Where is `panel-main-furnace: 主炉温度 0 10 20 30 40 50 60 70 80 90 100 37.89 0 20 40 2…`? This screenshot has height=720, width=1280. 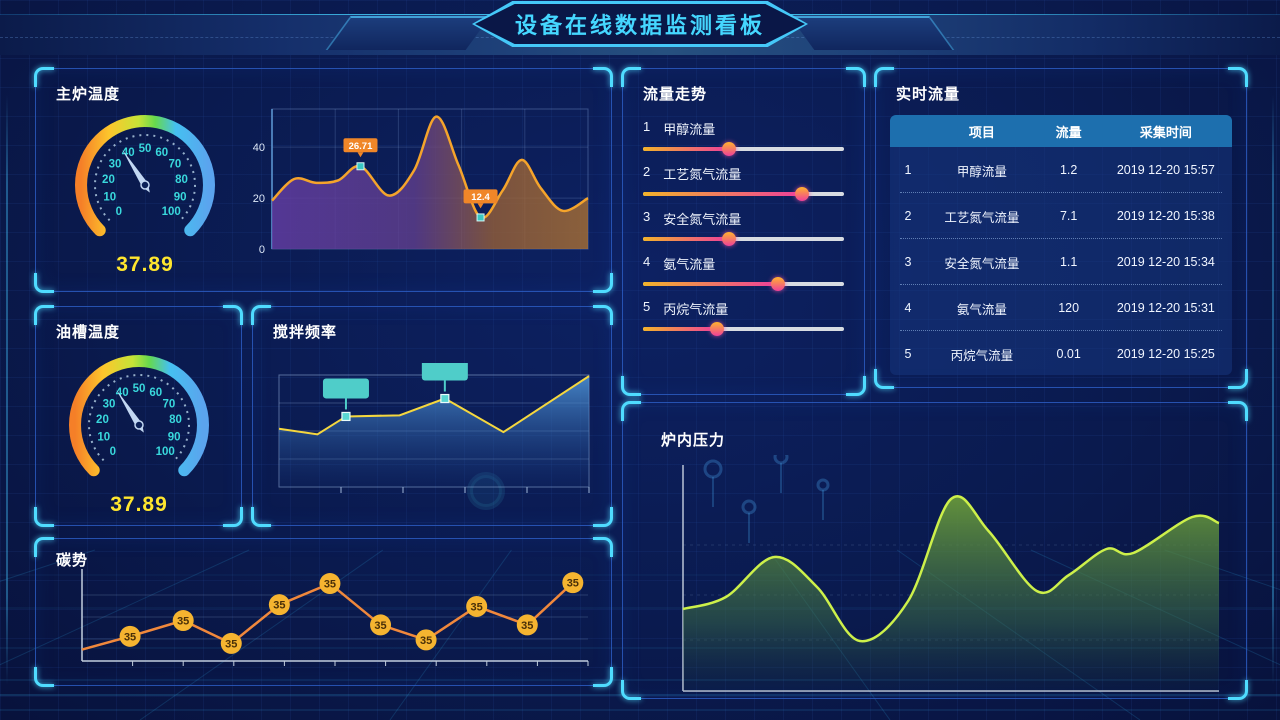 panel-main-furnace: 主炉温度 0 10 20 30 40 50 60 70 80 90 100 37.89 0 20 40 2… is located at coordinates (323, 180).